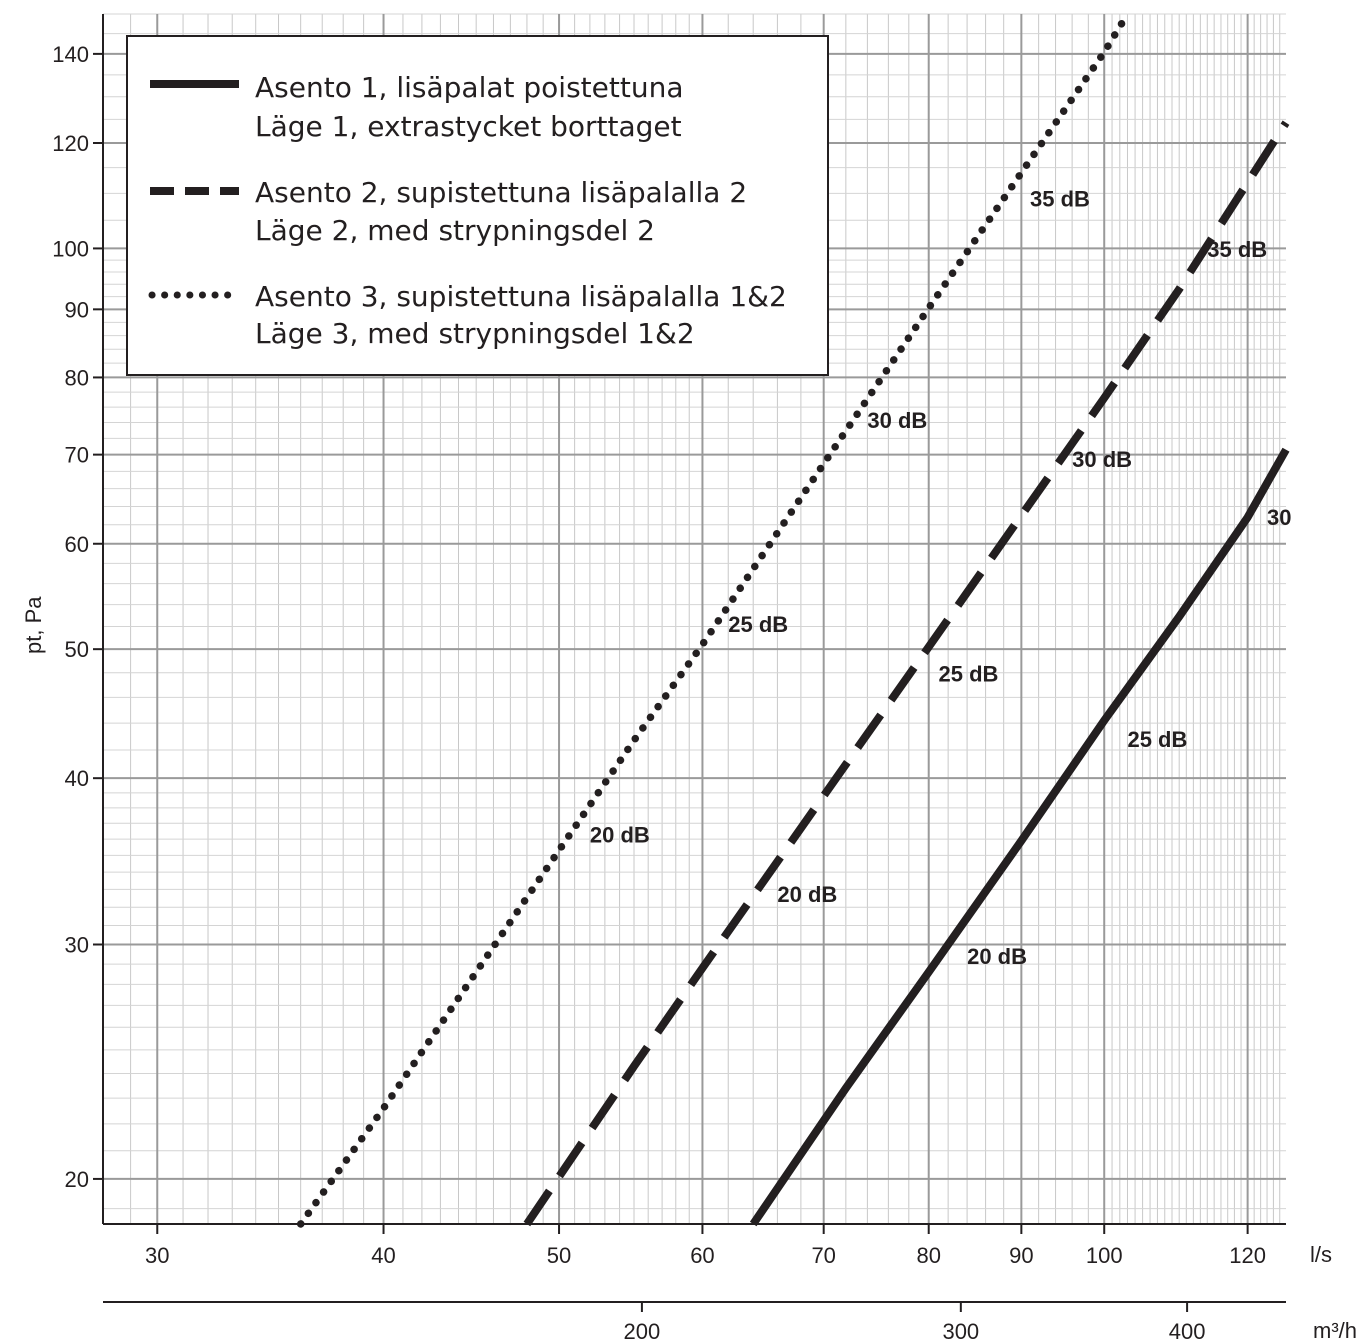 The width and height of the screenshot is (1370, 1342). I want to click on y-tick-label: 70, so click(77, 455).